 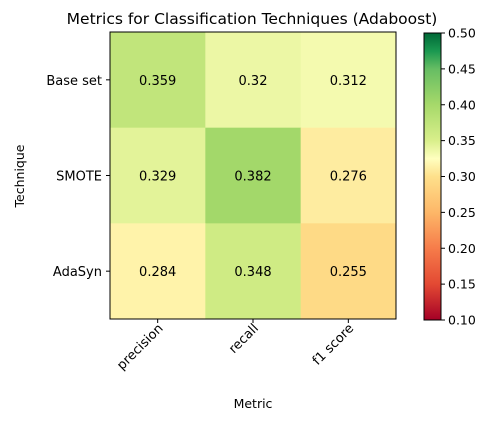 I want to click on x-axis-label: Metric, so click(x=253, y=403).